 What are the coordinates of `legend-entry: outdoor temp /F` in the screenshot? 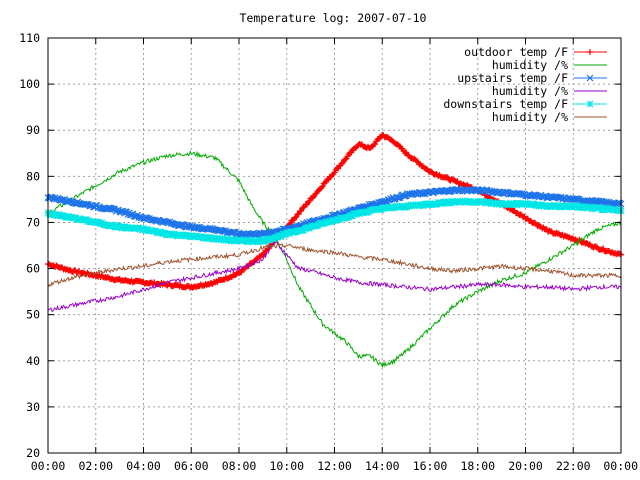 It's located at (535, 52).